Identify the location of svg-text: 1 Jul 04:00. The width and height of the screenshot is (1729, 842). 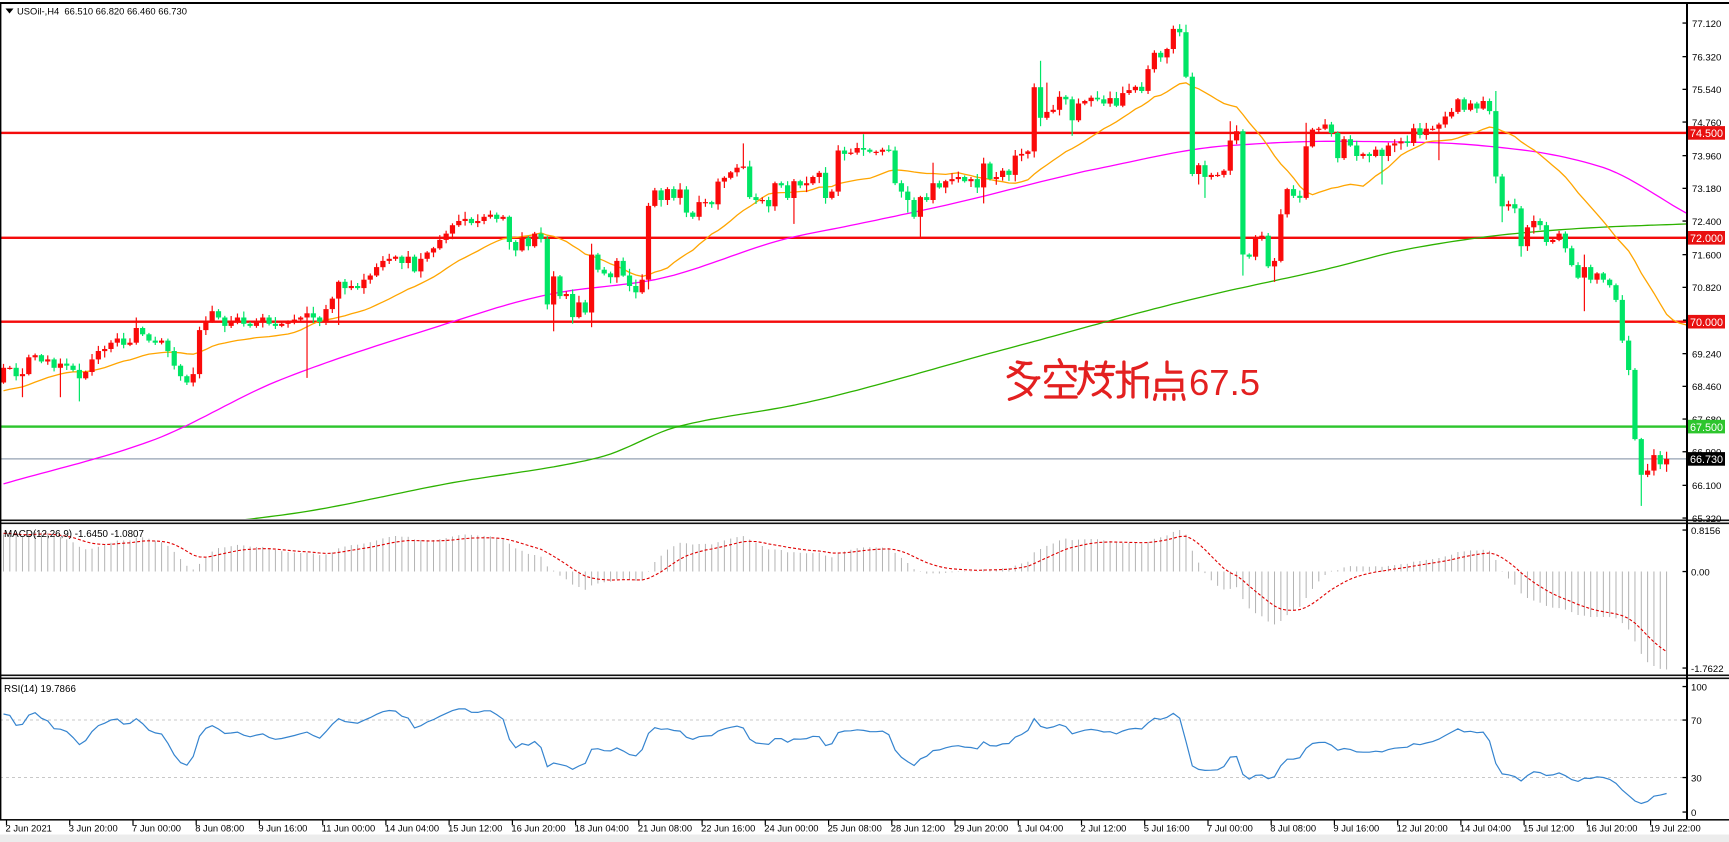
(1040, 828).